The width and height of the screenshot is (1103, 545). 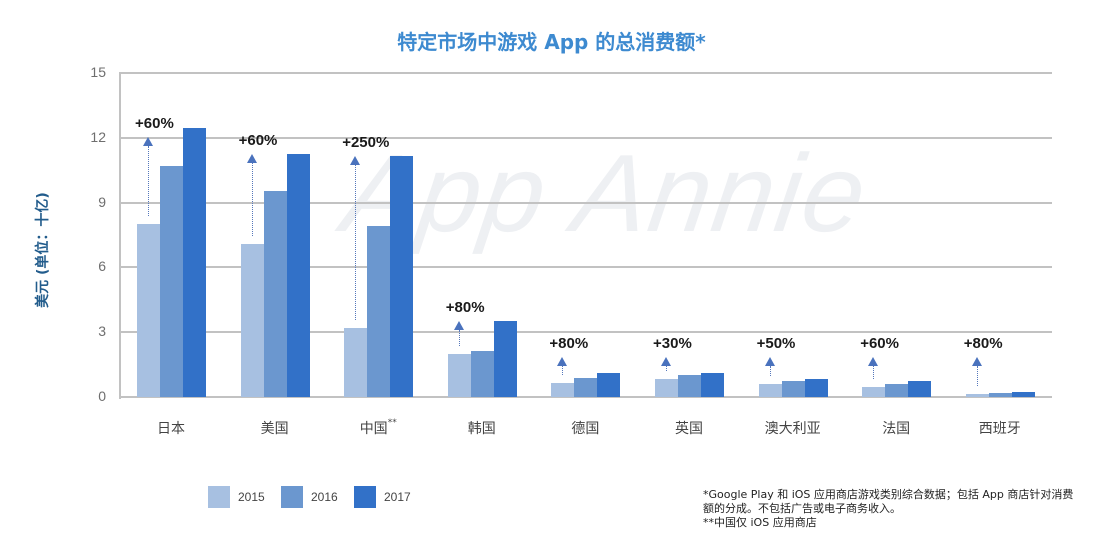 What do you see at coordinates (102, 201) in the screenshot?
I see `y-tick-label: 9` at bounding box center [102, 201].